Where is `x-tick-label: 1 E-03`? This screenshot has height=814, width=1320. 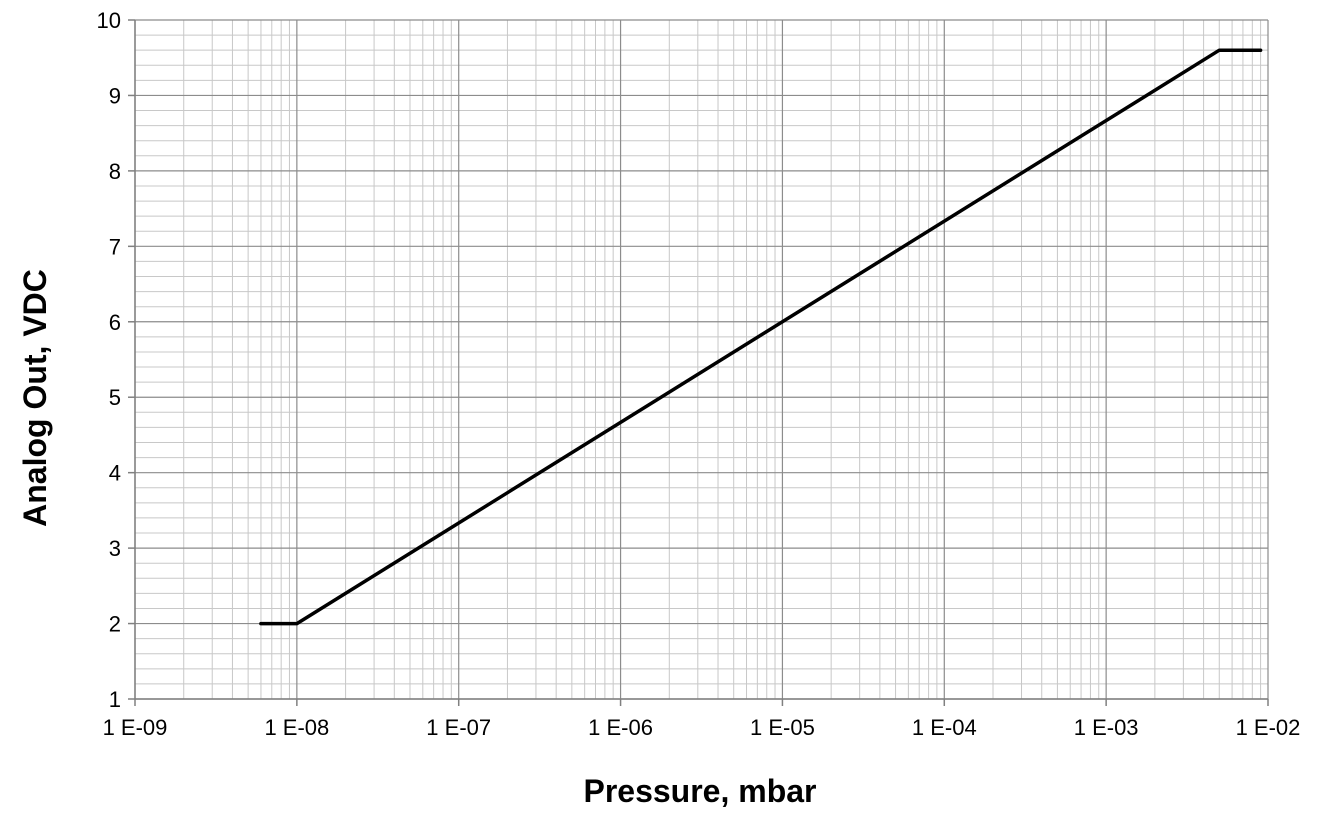 x-tick-label: 1 E-03 is located at coordinates (1106, 727).